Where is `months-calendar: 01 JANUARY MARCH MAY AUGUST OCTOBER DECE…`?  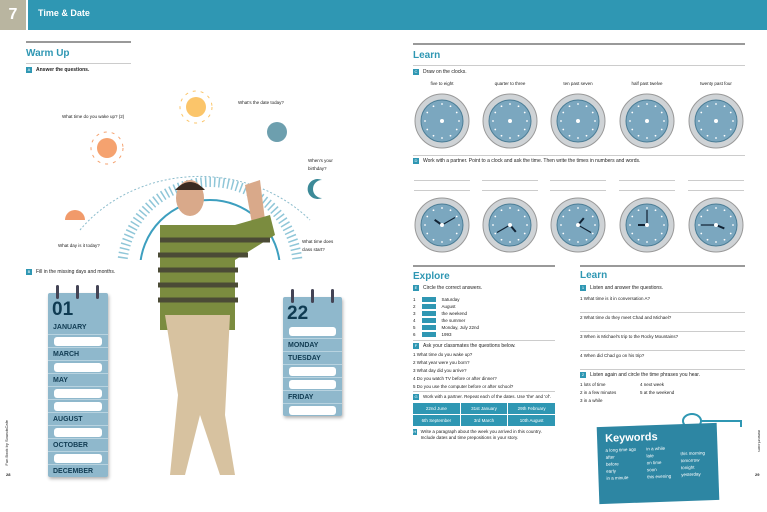 months-calendar: 01 JANUARY MARCH MAY AUGUST OCTOBER DECE… is located at coordinates (78, 381).